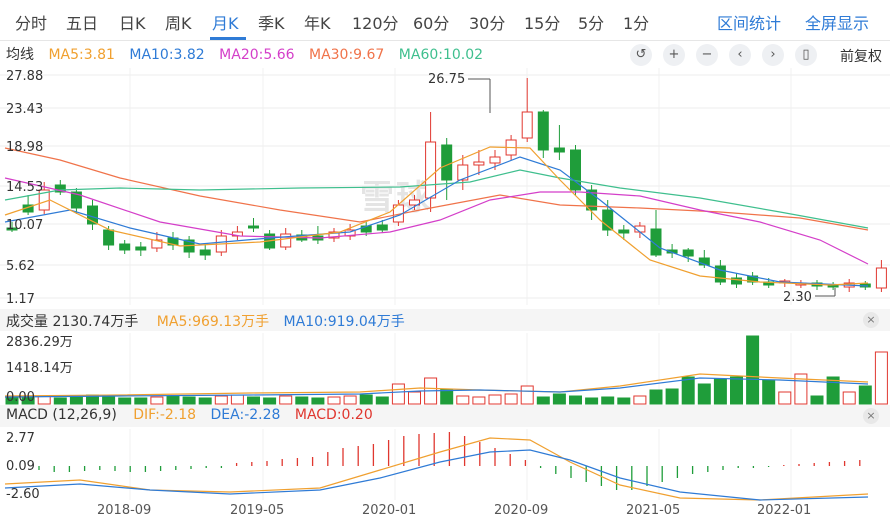 This screenshot has width=890, height=516. Describe the element at coordinates (24, 225) in the screenshot. I see `price-axis-label: 10.07` at that location.